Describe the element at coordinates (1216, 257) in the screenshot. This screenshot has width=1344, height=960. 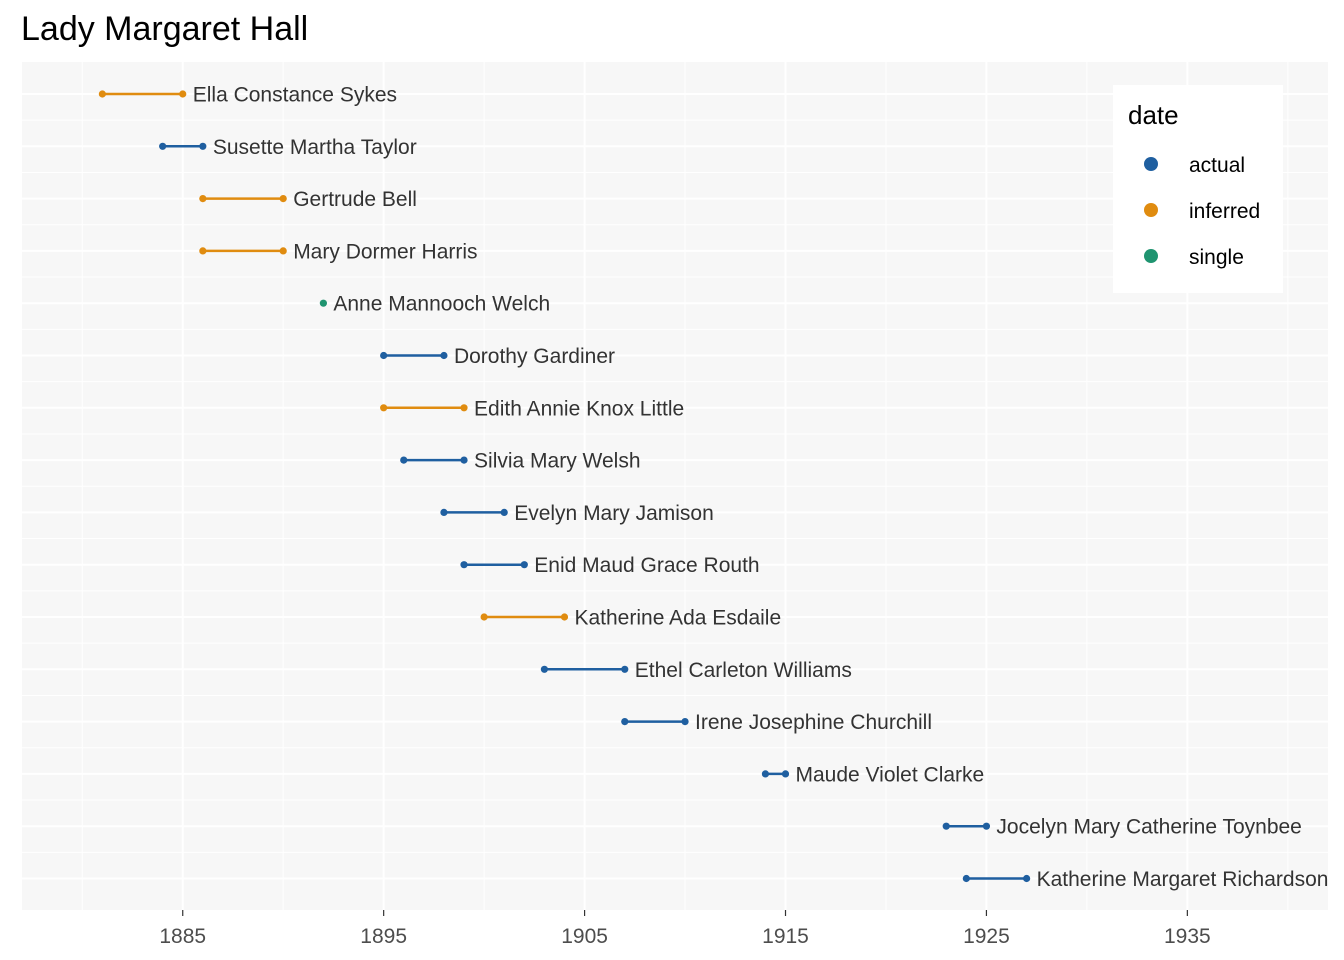
I see `legend-label-single: single` at that location.